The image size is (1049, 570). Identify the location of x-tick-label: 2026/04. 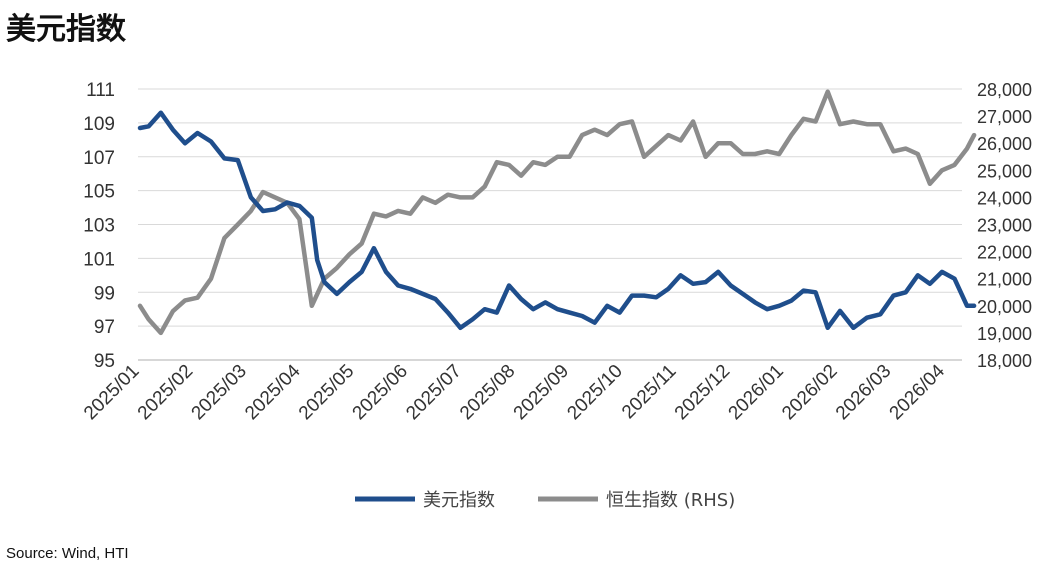
(918, 392).